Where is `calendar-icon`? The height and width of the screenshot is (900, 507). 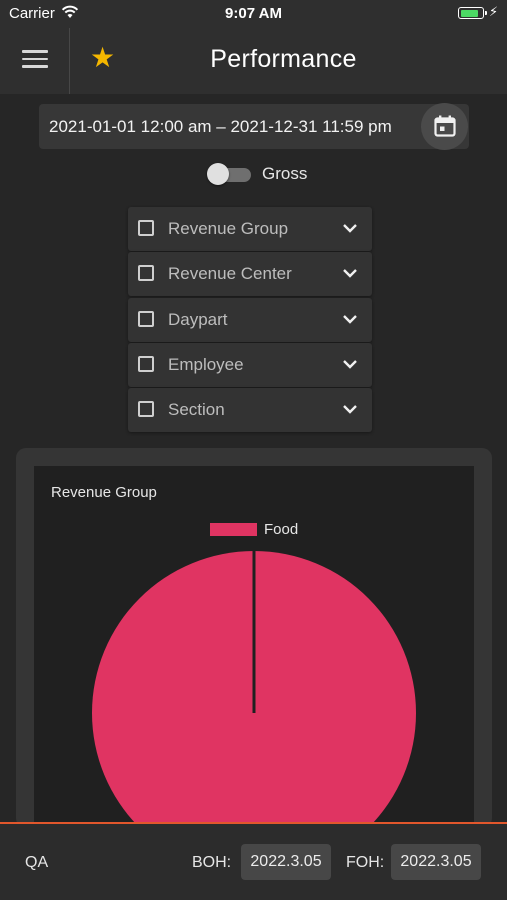 calendar-icon is located at coordinates (445, 126).